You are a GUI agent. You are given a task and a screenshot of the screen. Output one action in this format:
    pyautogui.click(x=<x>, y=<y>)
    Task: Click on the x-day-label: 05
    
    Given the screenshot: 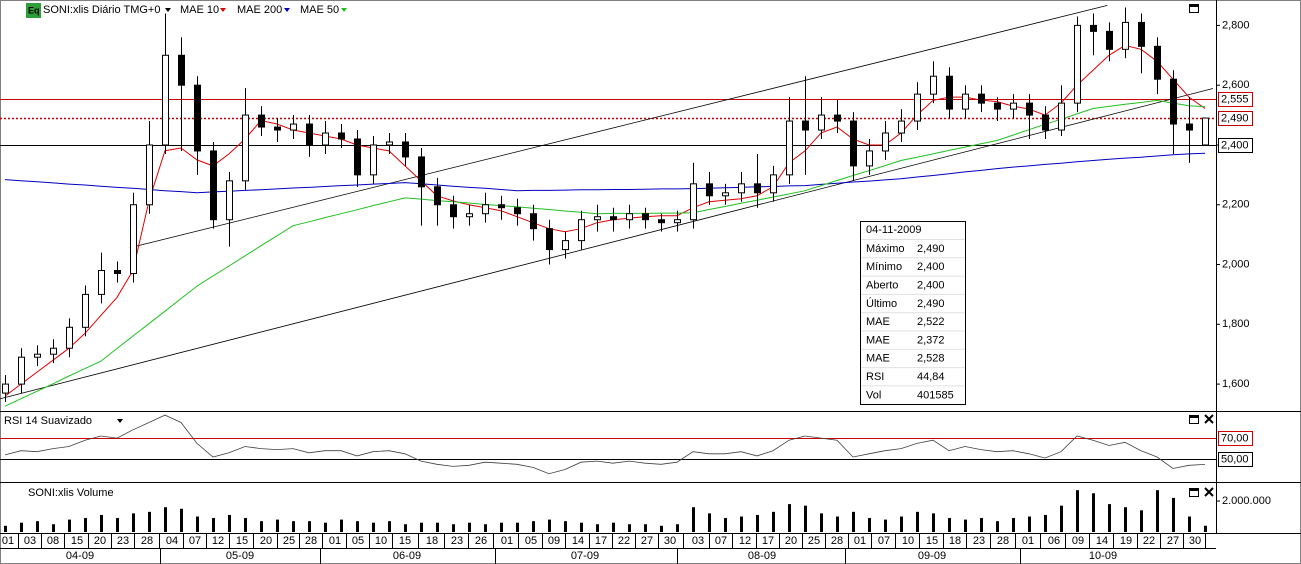 What is the action you would take?
    pyautogui.click(x=358, y=541)
    